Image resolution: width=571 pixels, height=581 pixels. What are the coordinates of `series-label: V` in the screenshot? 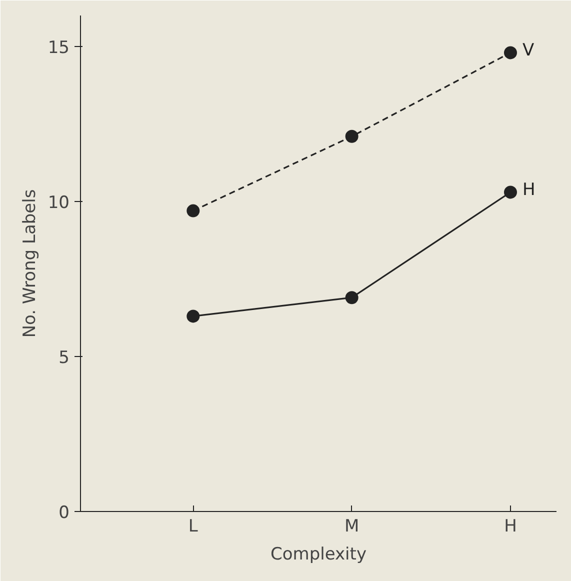 It's located at (528, 50).